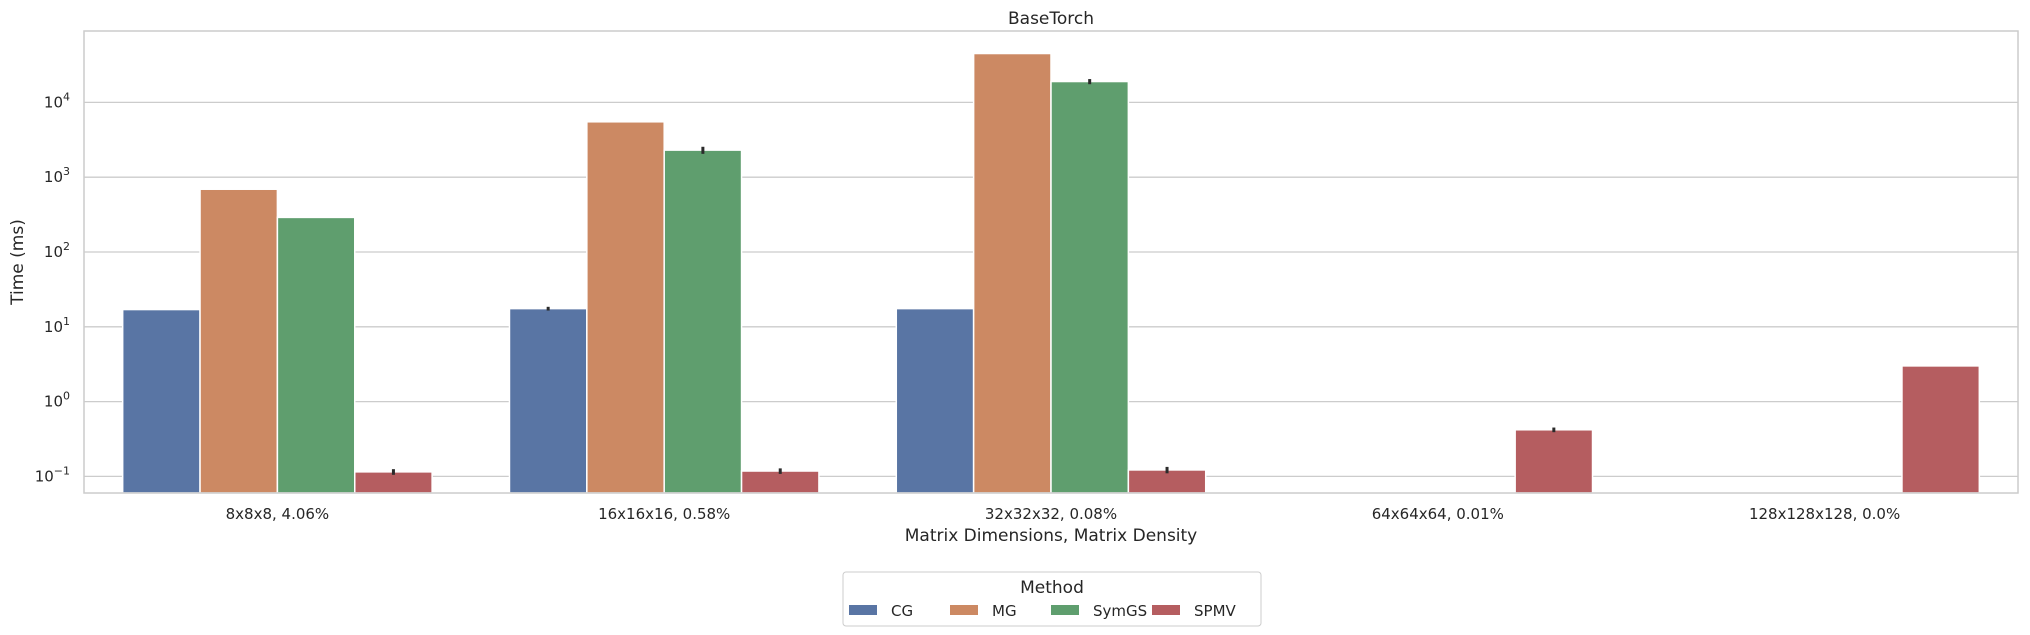  What do you see at coordinates (863, 610) in the screenshot?
I see `legend-swatch-cg` at bounding box center [863, 610].